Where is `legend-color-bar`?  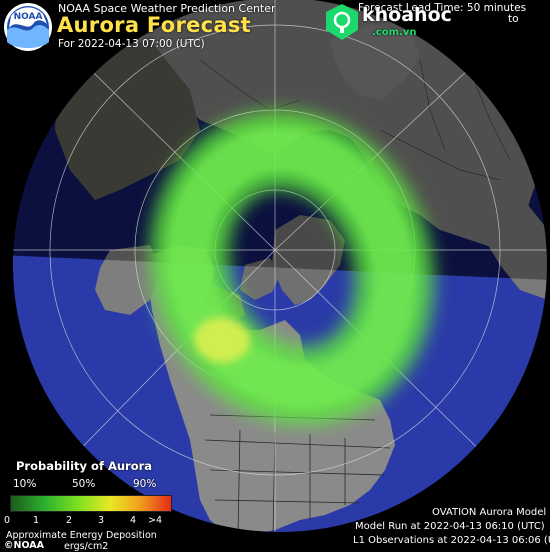 legend-color-bar is located at coordinates (91, 503).